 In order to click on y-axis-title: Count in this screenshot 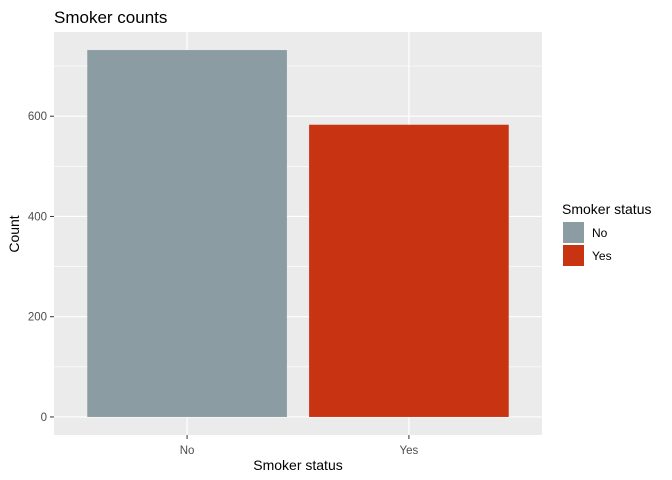, I will do `click(14, 233)`.